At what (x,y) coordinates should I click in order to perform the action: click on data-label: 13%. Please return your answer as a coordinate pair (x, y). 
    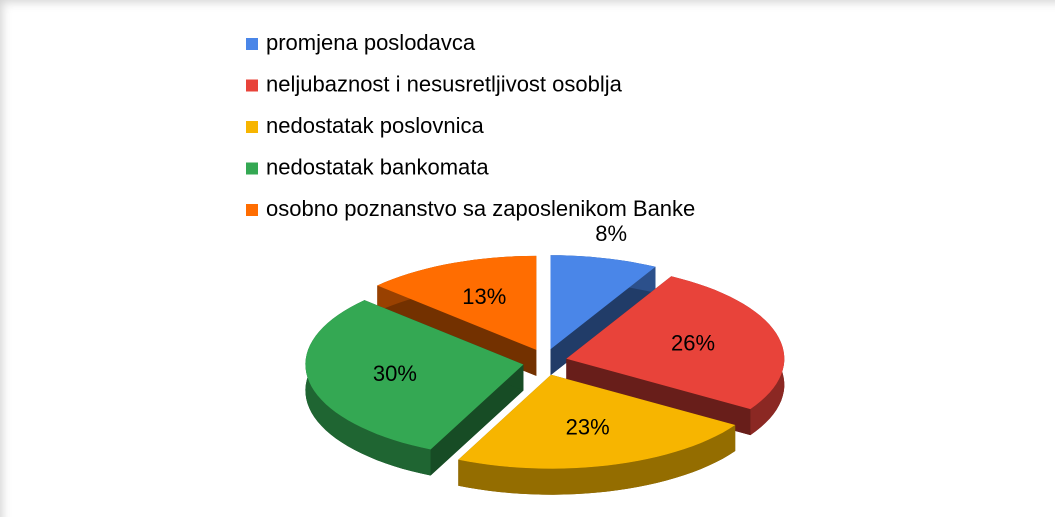
    Looking at the image, I should click on (484, 296).